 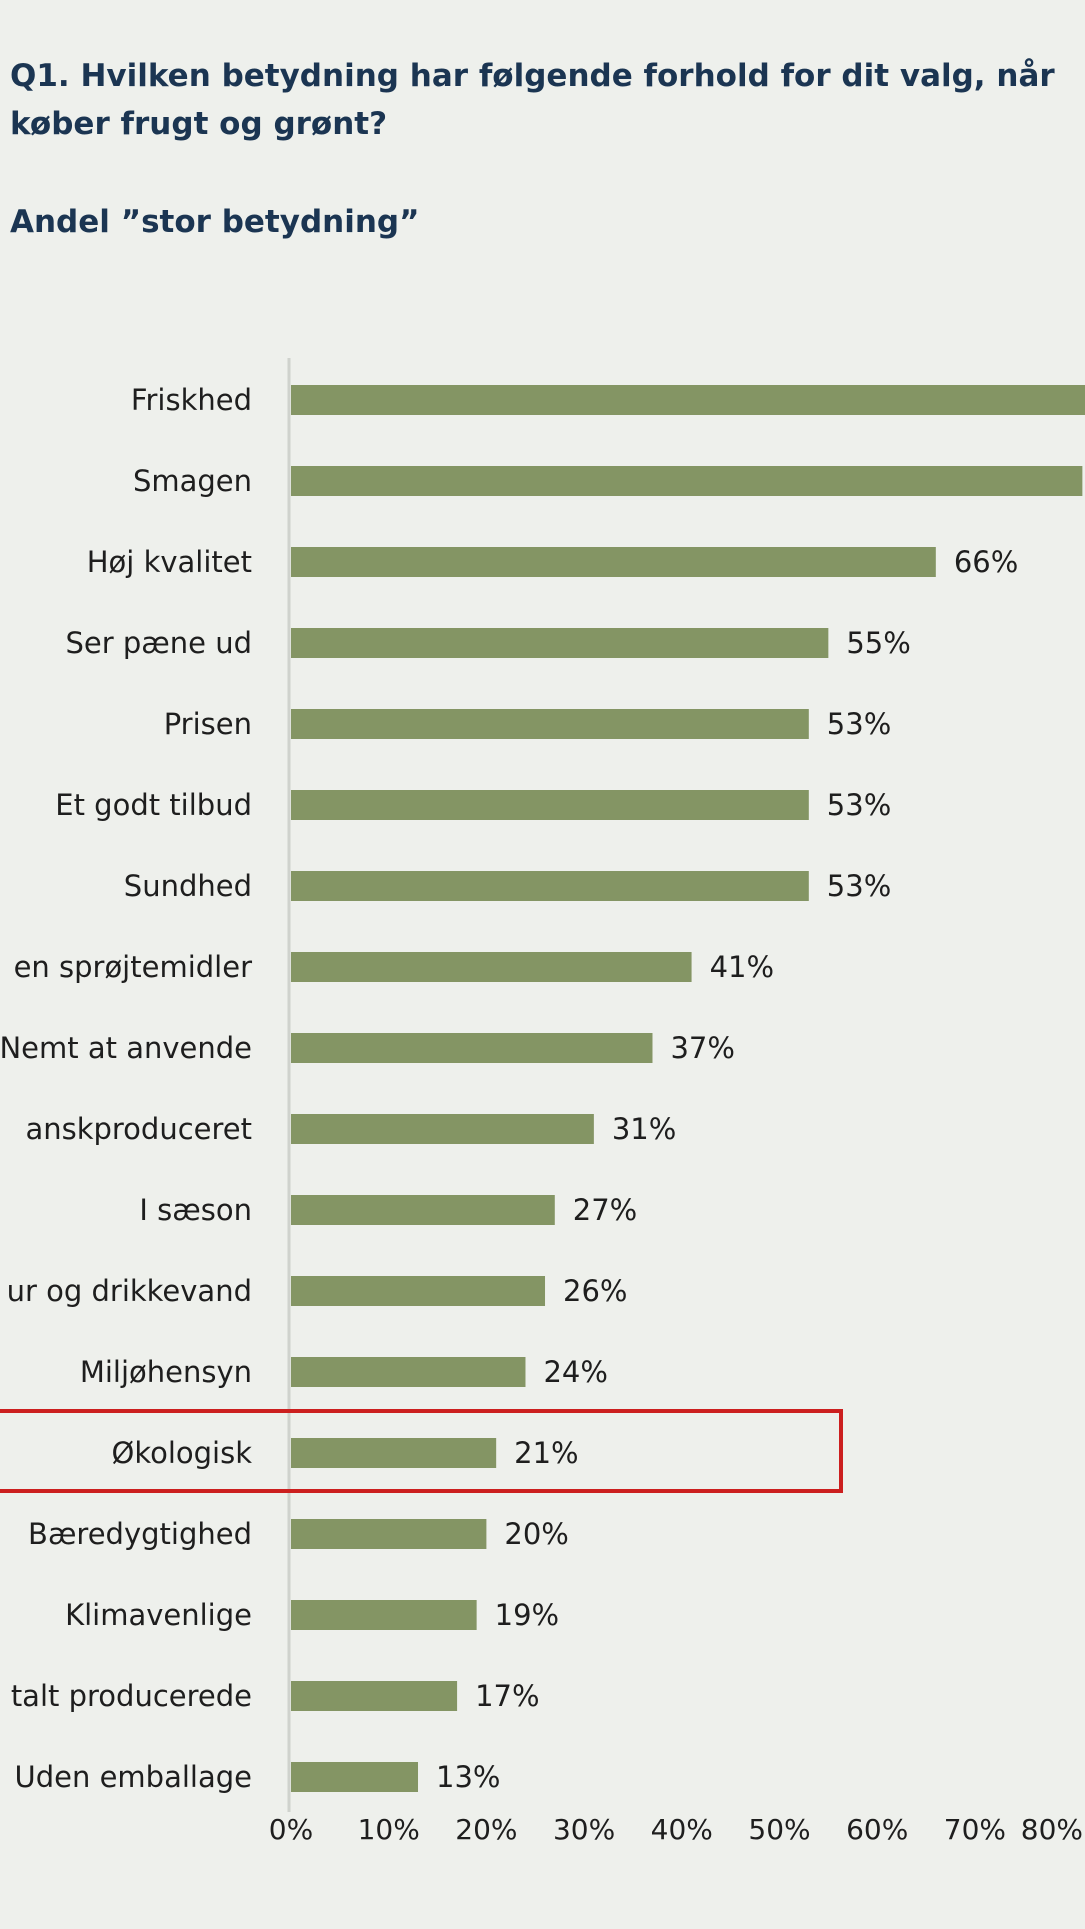 What do you see at coordinates (195, 1210) in the screenshot?
I see `category-label-i-sæson: I sæson` at bounding box center [195, 1210].